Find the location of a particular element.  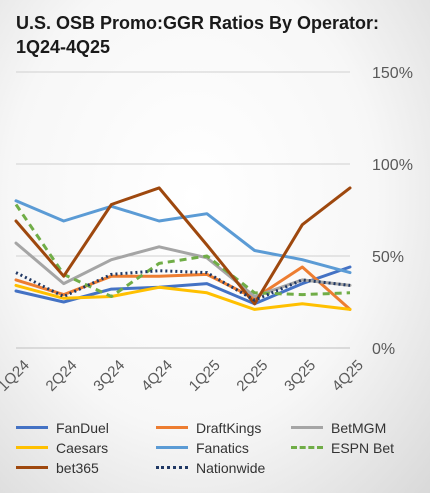

series-line-caesars is located at coordinates (183, 297).